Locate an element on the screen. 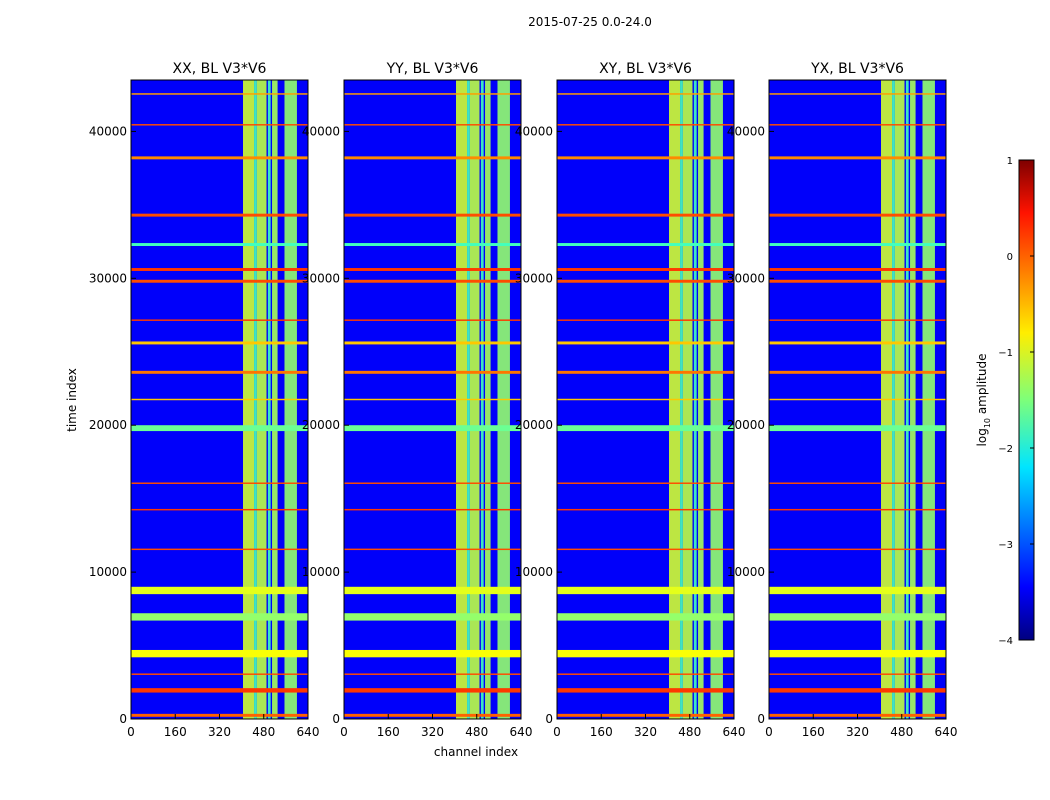 The width and height of the screenshot is (1050, 800). panel-title: XY, BL V3*V6 is located at coordinates (645, 69).